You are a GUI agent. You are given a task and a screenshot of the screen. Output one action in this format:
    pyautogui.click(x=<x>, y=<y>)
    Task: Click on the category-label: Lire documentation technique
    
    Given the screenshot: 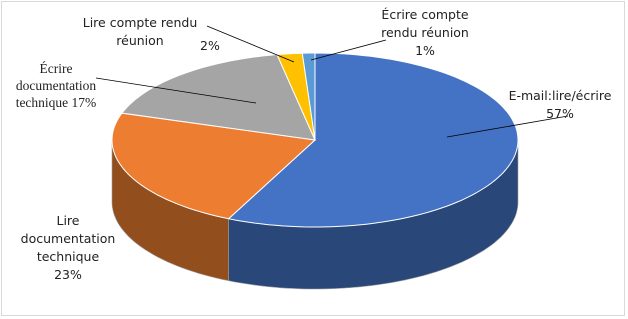 What is the action you would take?
    pyautogui.click(x=68, y=238)
    